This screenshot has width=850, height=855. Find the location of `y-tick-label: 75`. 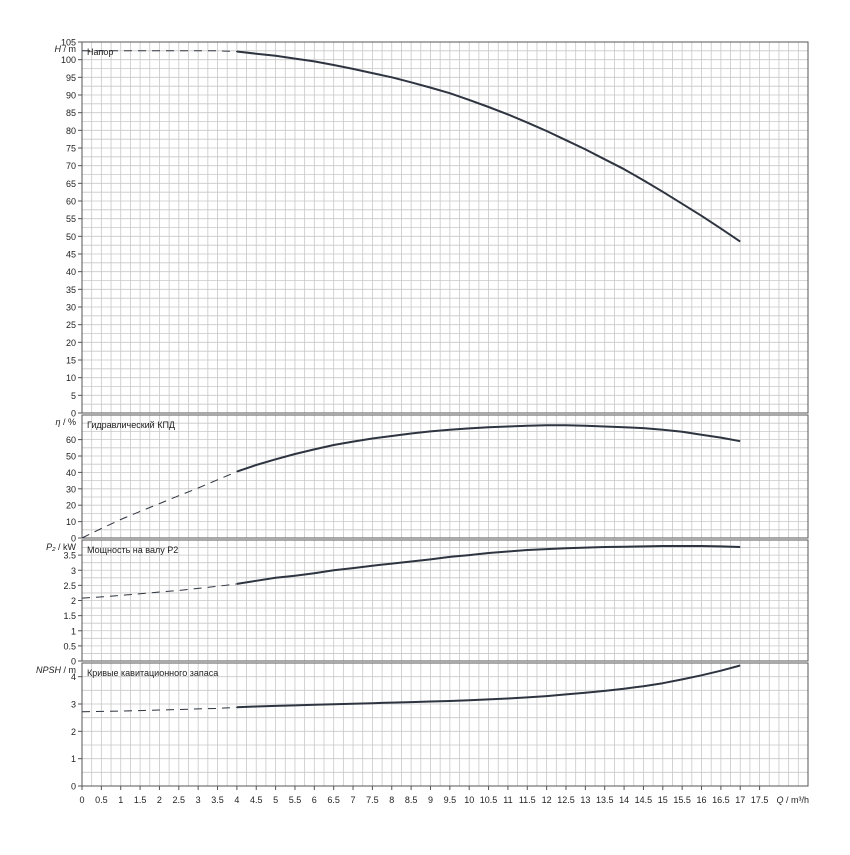

y-tick-label: 75 is located at coordinates (71, 149).